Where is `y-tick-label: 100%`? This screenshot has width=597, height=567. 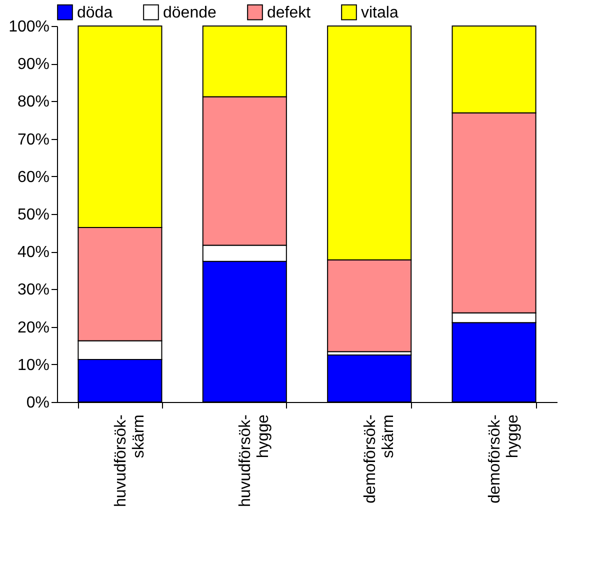 y-tick-label: 100% is located at coordinates (29, 27).